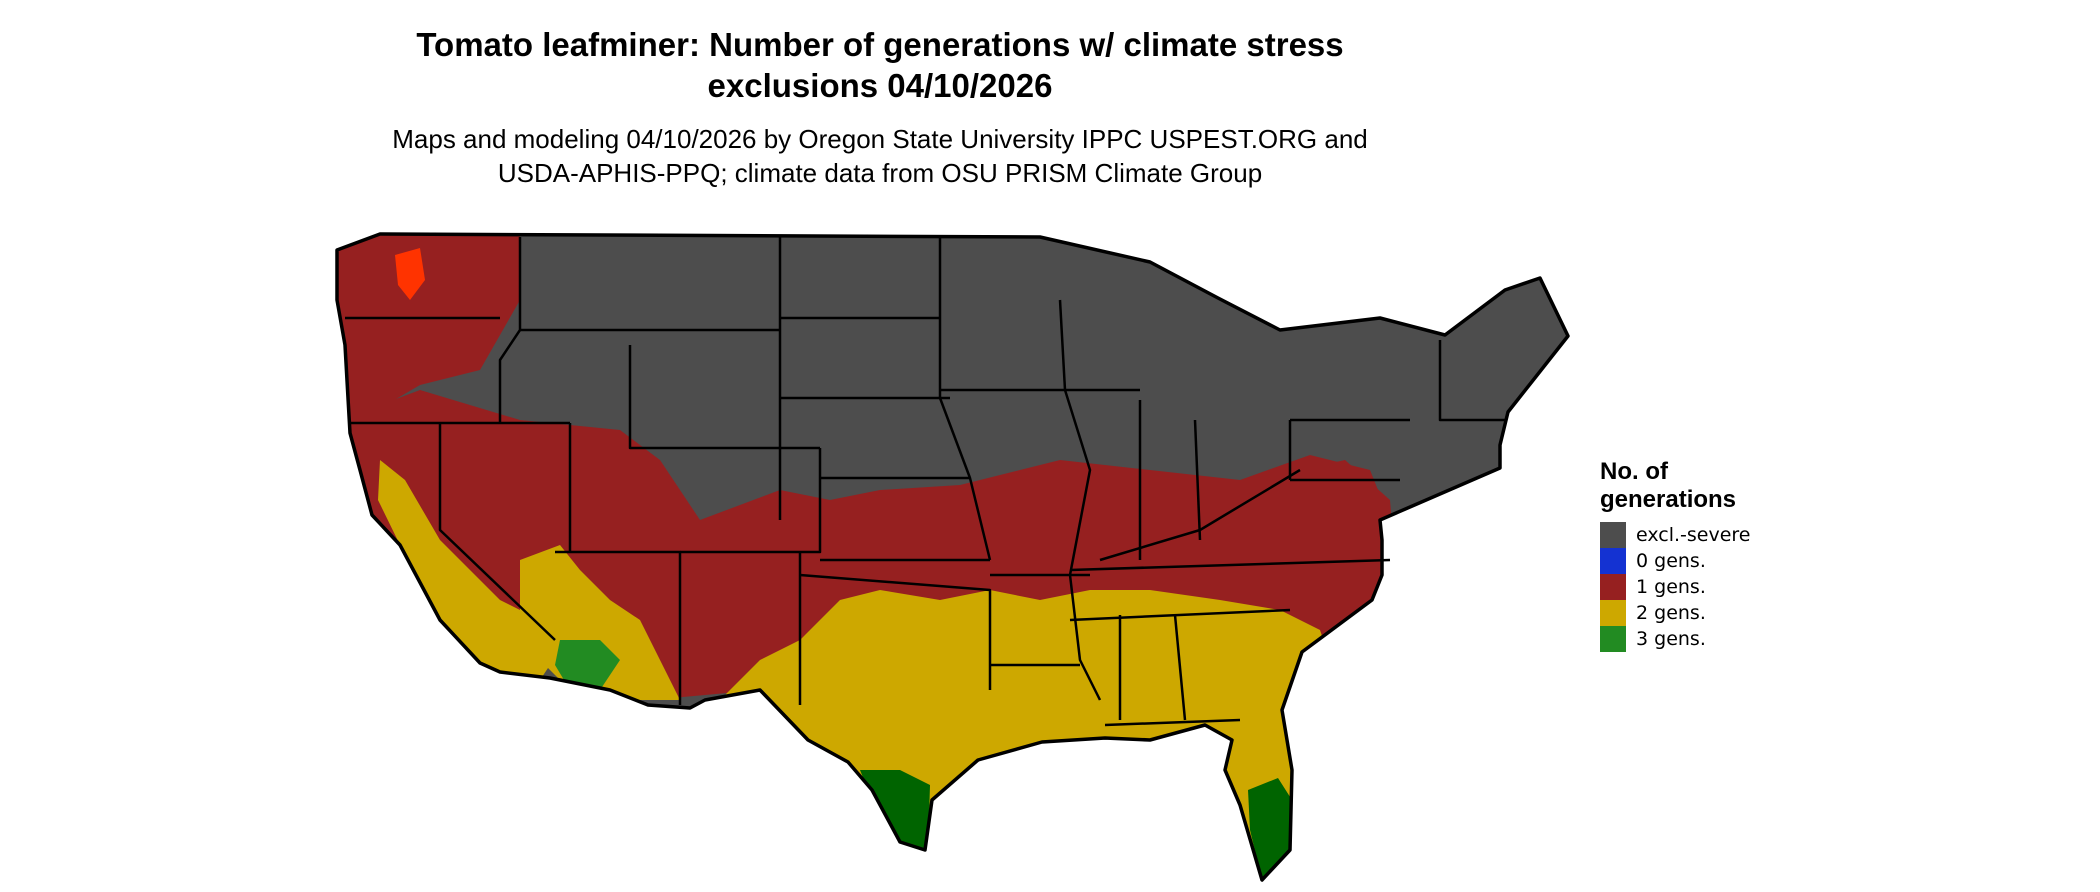 The image size is (2100, 892). Describe the element at coordinates (1347, 535) in the screenshot. I see `zone-1-gen-mid-atlantic` at that location.